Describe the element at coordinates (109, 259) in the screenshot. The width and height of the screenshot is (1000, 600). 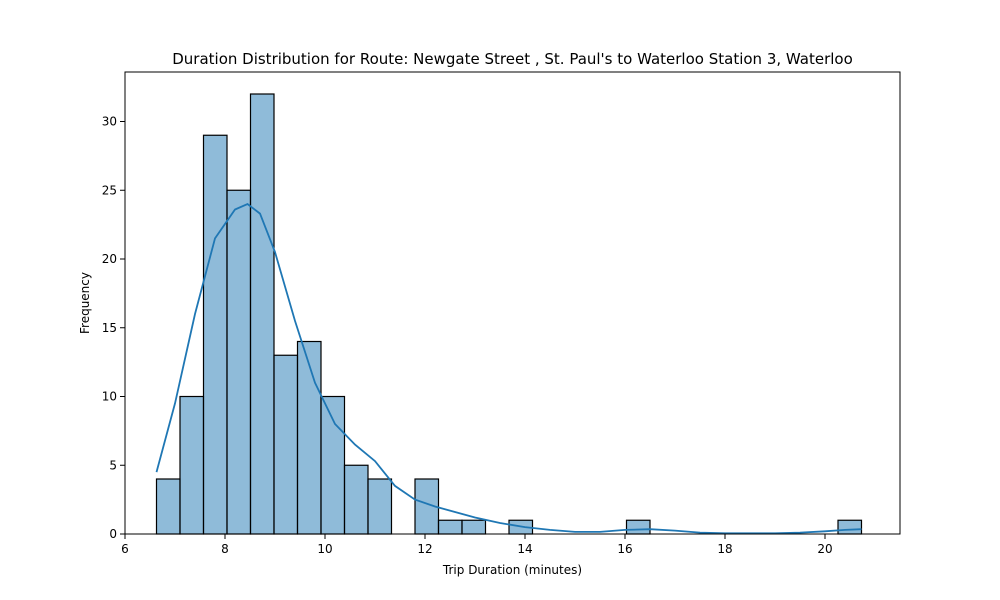
I see `y-tick-label: 20` at that location.